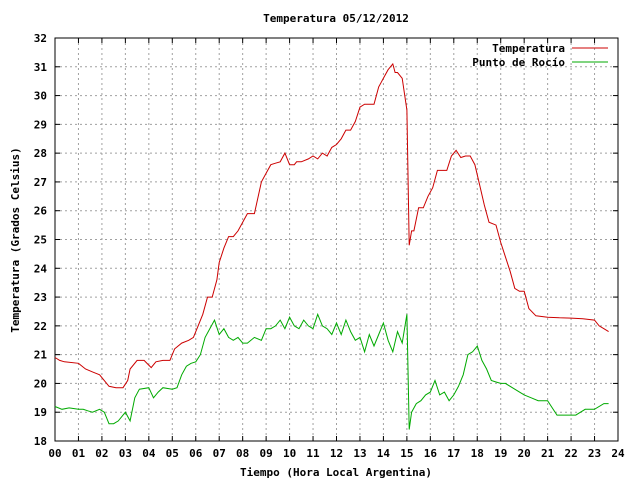 The height and width of the screenshot is (480, 640). What do you see at coordinates (266, 453) in the screenshot?
I see `x-tick-label: 09` at bounding box center [266, 453].